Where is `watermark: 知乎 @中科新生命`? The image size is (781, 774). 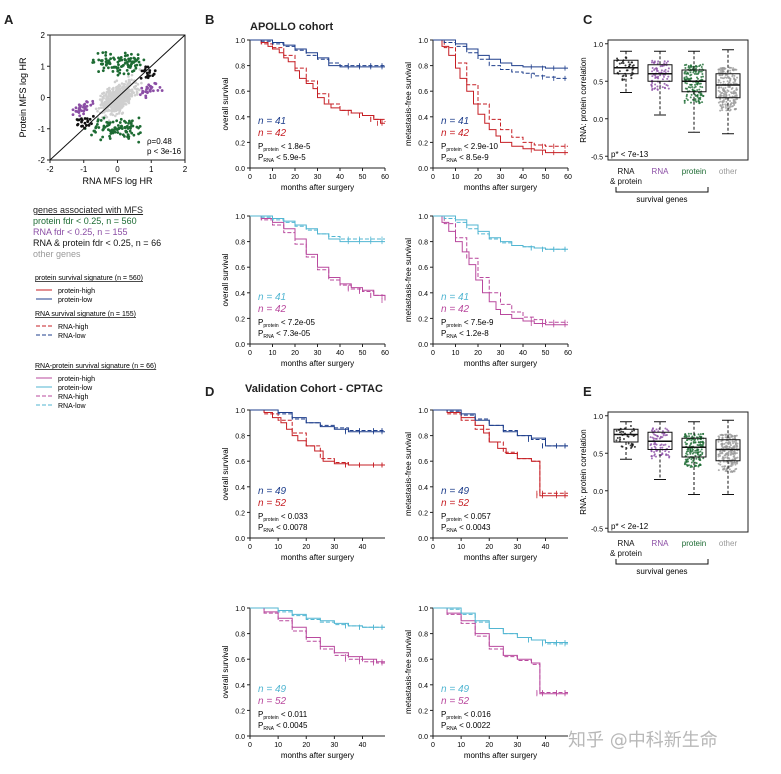
watermark: 知乎 @中科新生命 is located at coordinates (643, 740).